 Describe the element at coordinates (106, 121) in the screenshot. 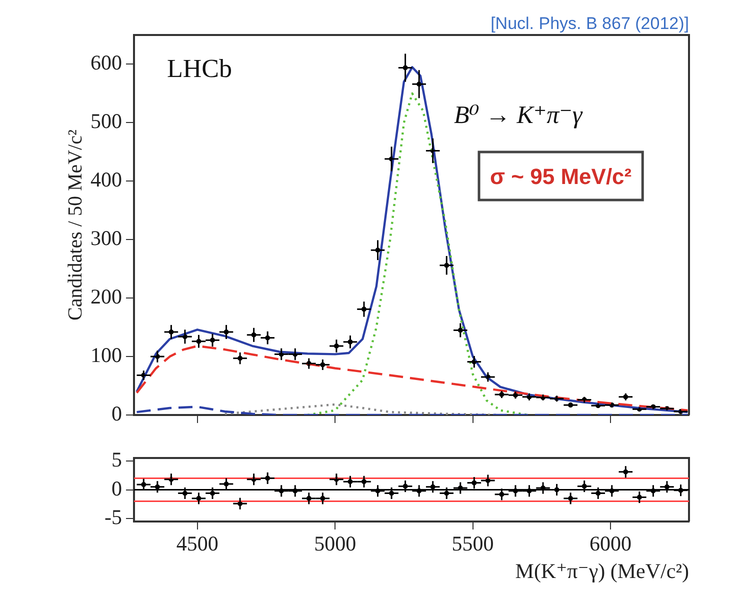

I see `y-tick-label: 500` at that location.